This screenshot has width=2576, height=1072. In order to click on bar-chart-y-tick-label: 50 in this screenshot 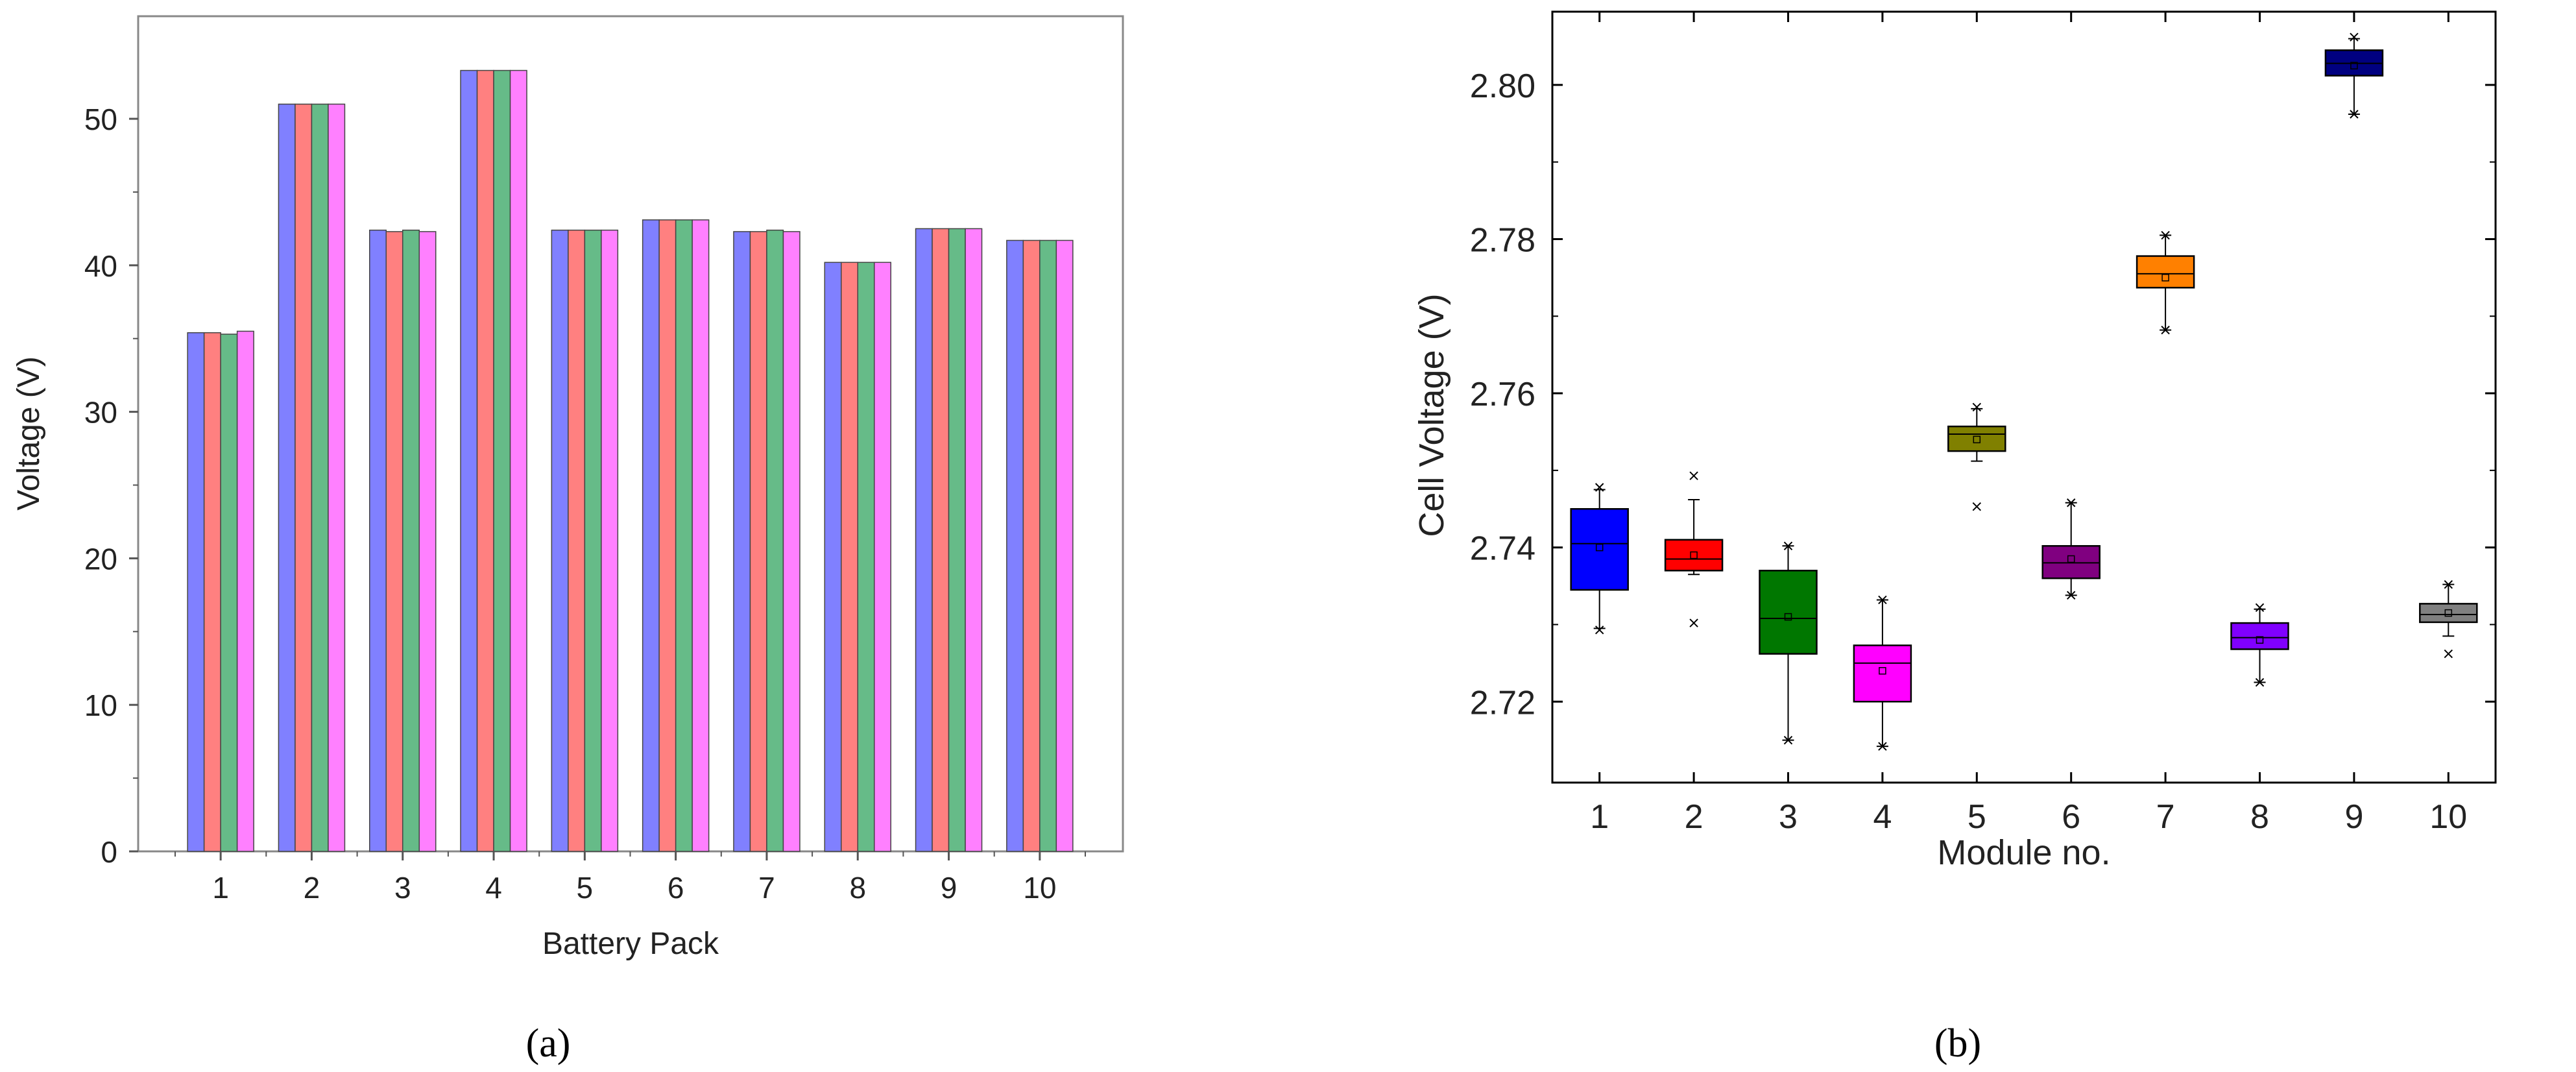, I will do `click(100, 119)`.